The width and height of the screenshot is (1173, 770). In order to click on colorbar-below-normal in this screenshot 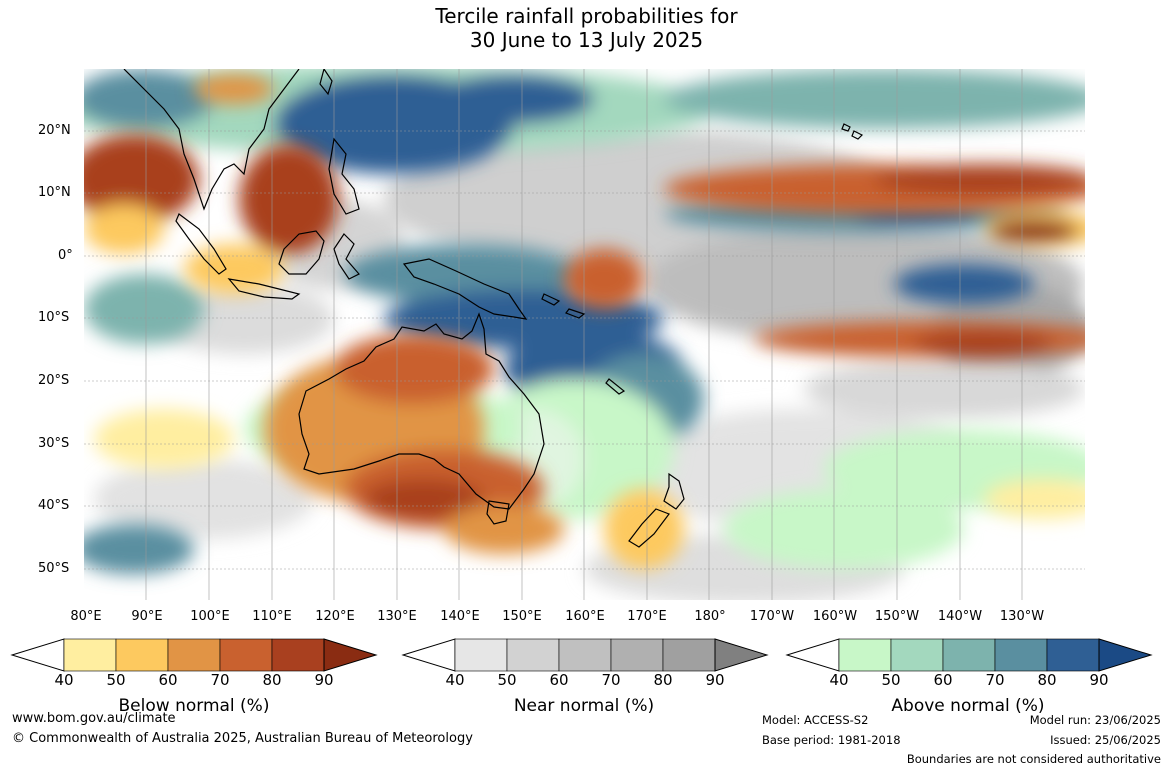, I will do `click(194, 655)`.